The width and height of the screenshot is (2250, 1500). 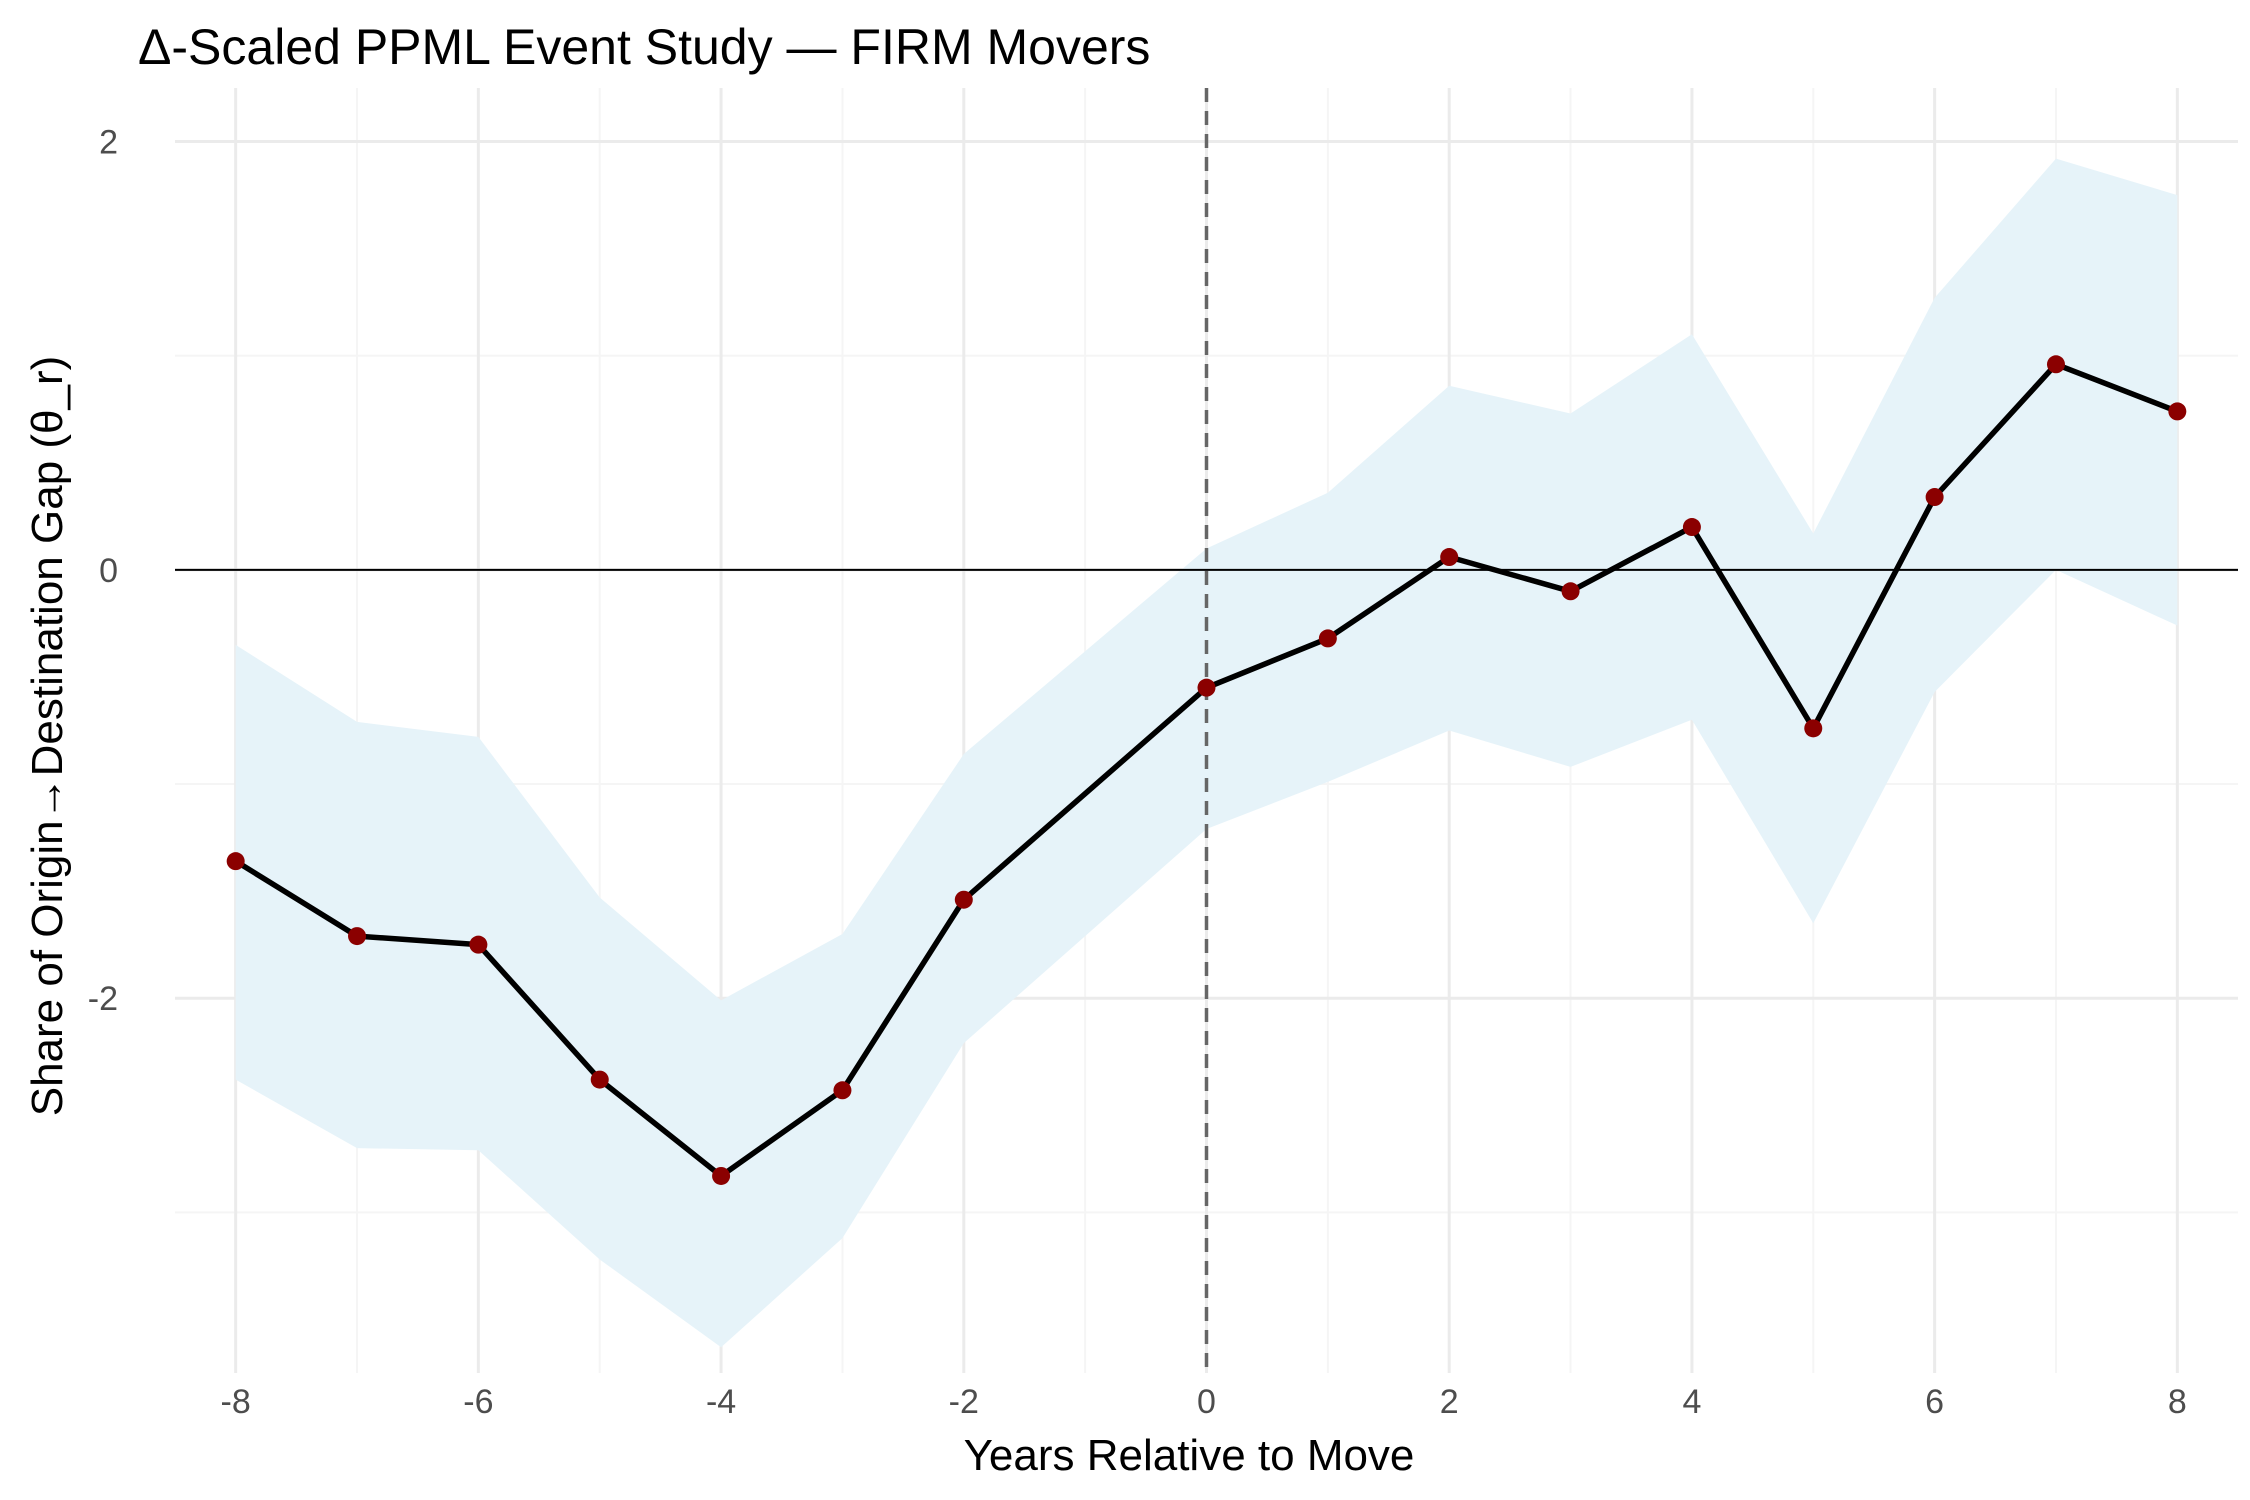 What do you see at coordinates (1934, 1402) in the screenshot?
I see `x-tick-label: 6` at bounding box center [1934, 1402].